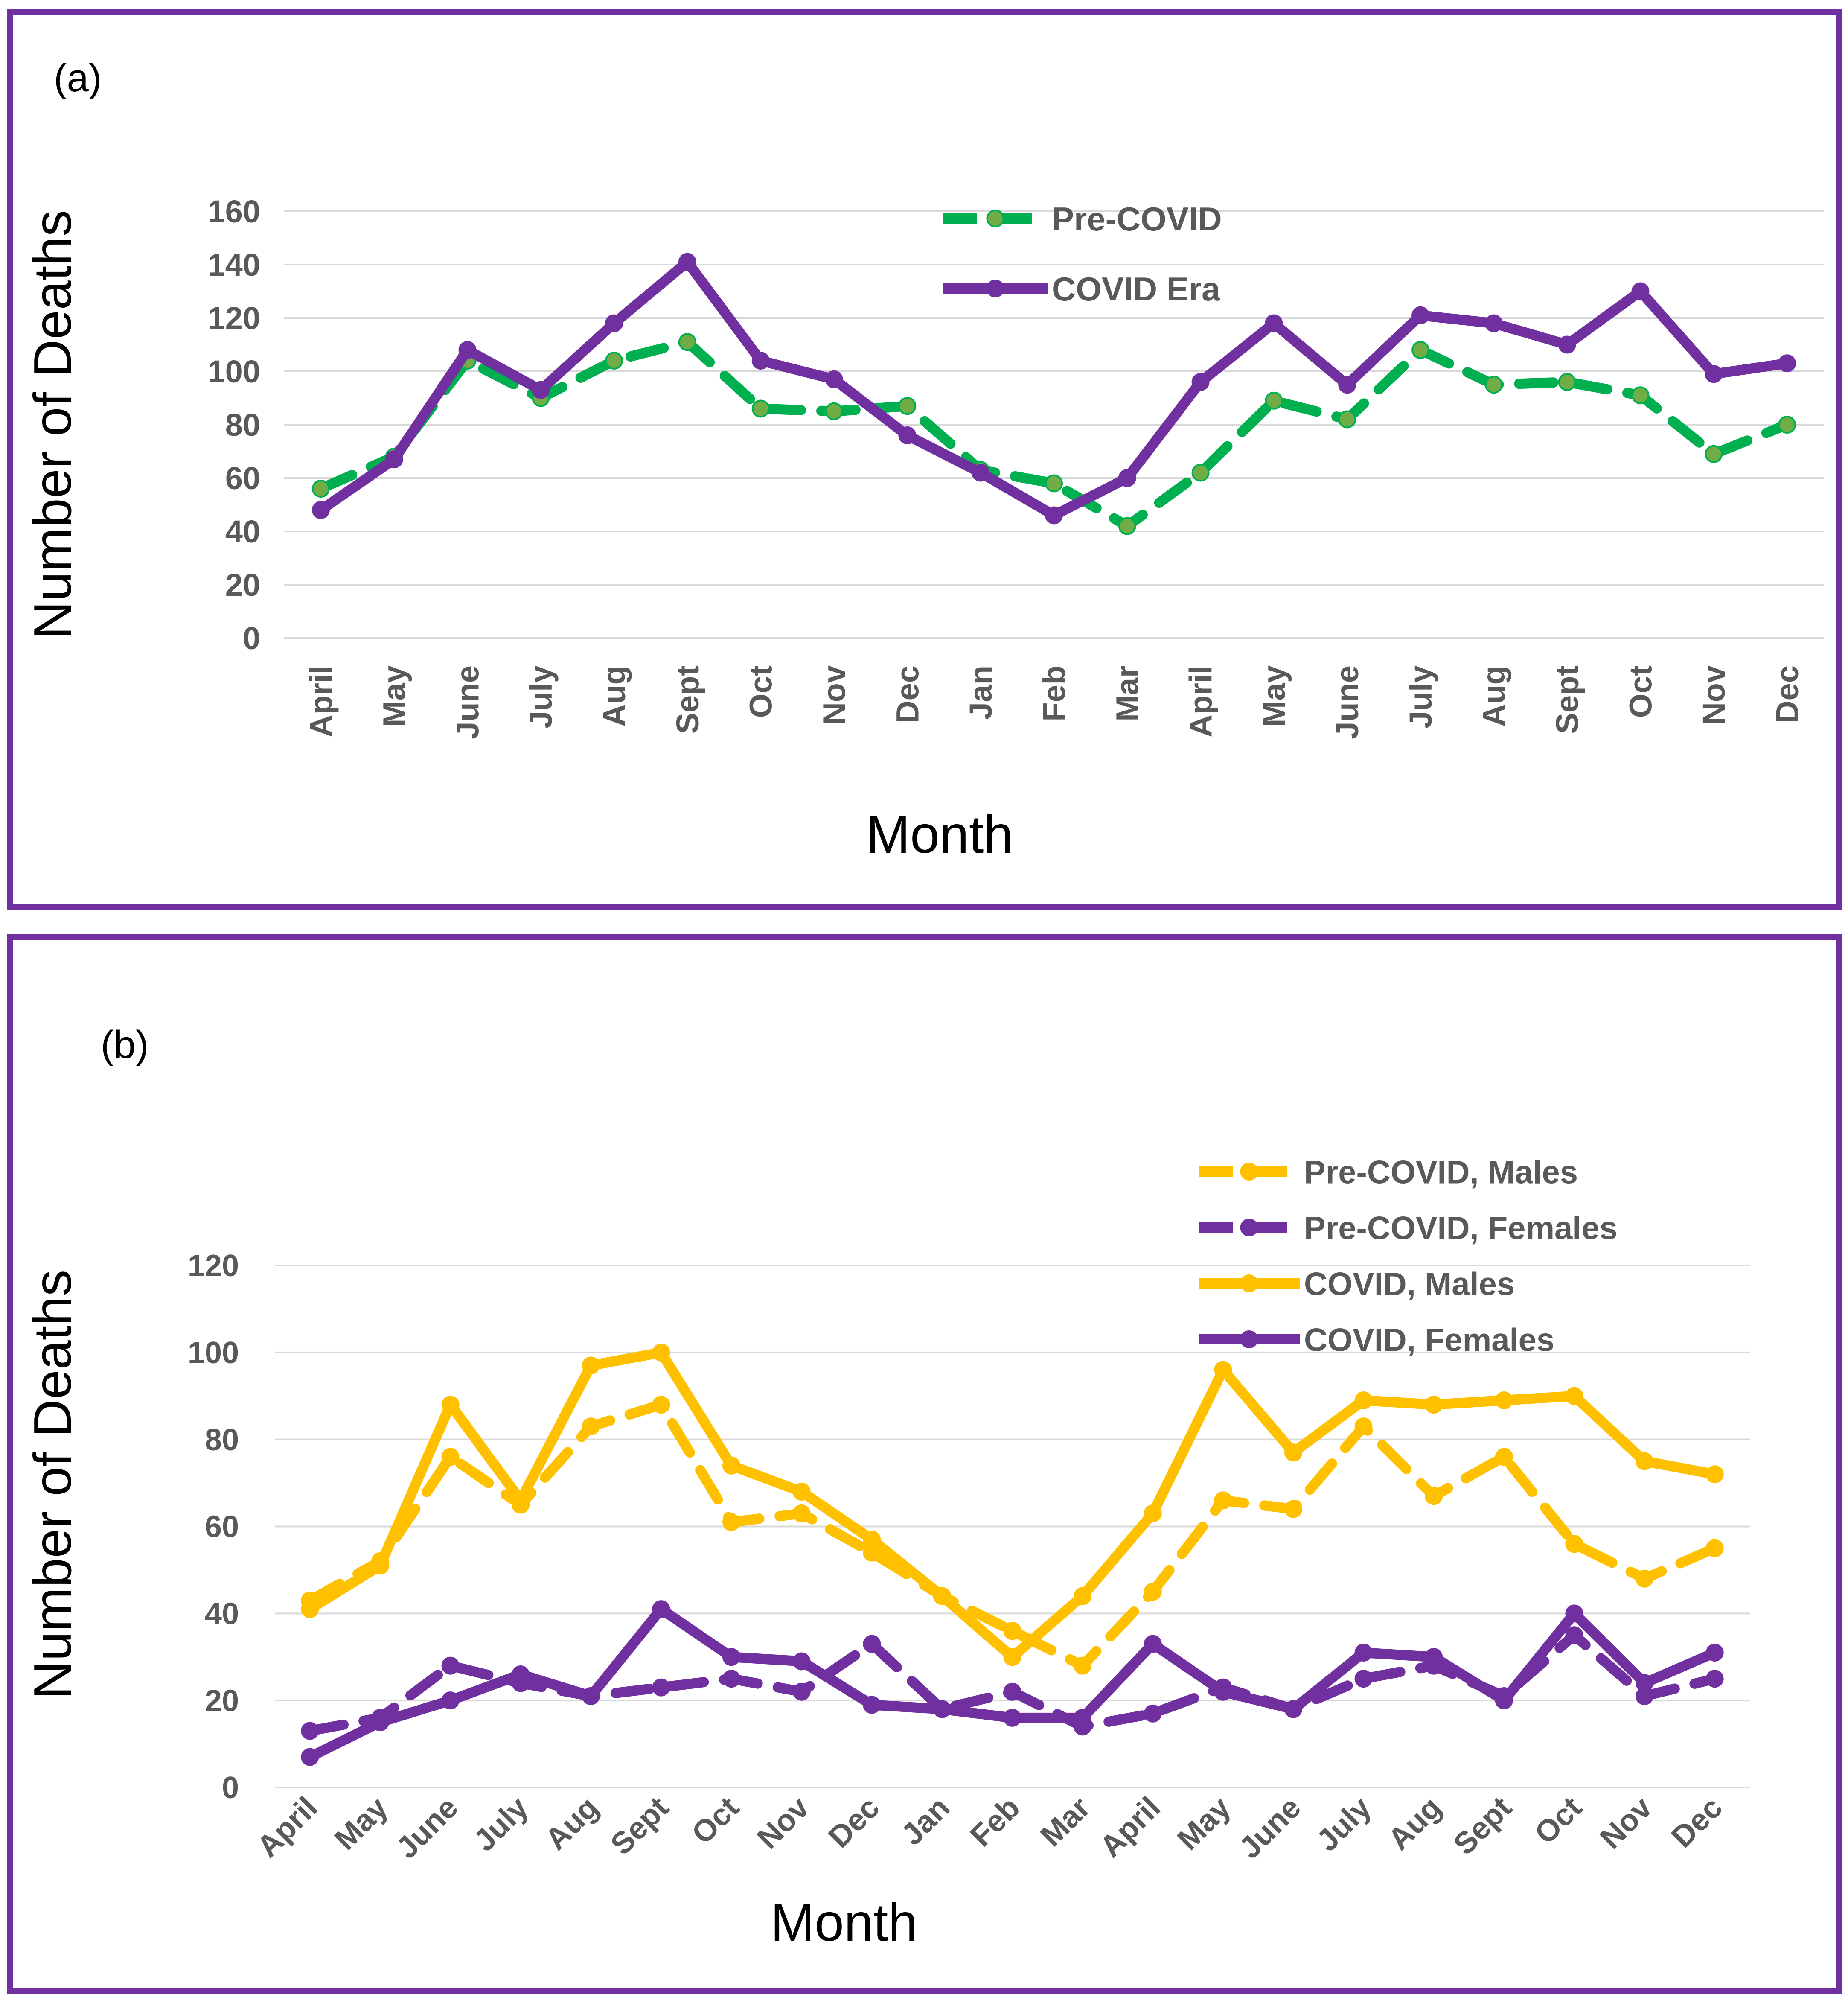  Describe the element at coordinates (1697, 1822) in the screenshot. I see `x-tick-label: Dec` at that location.